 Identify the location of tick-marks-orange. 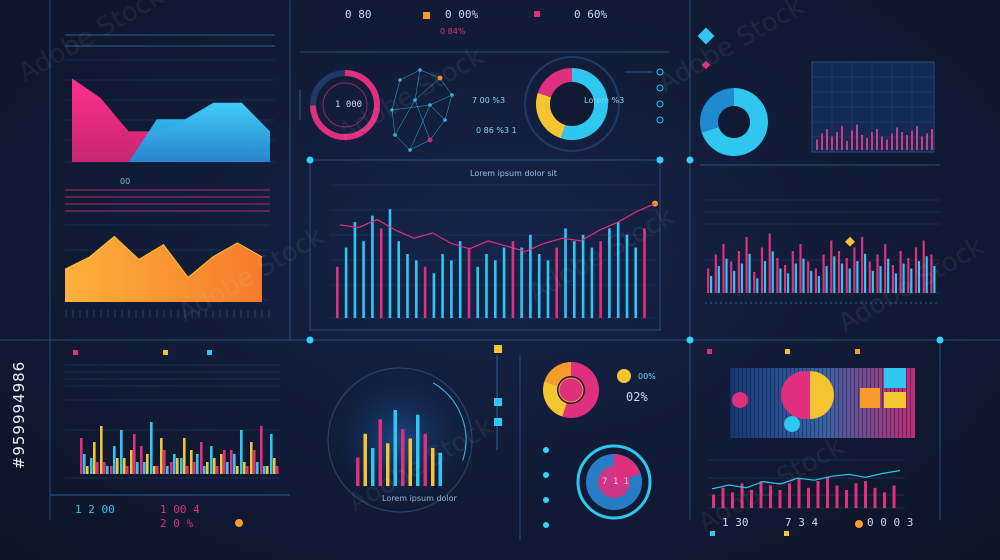
(167, 314).